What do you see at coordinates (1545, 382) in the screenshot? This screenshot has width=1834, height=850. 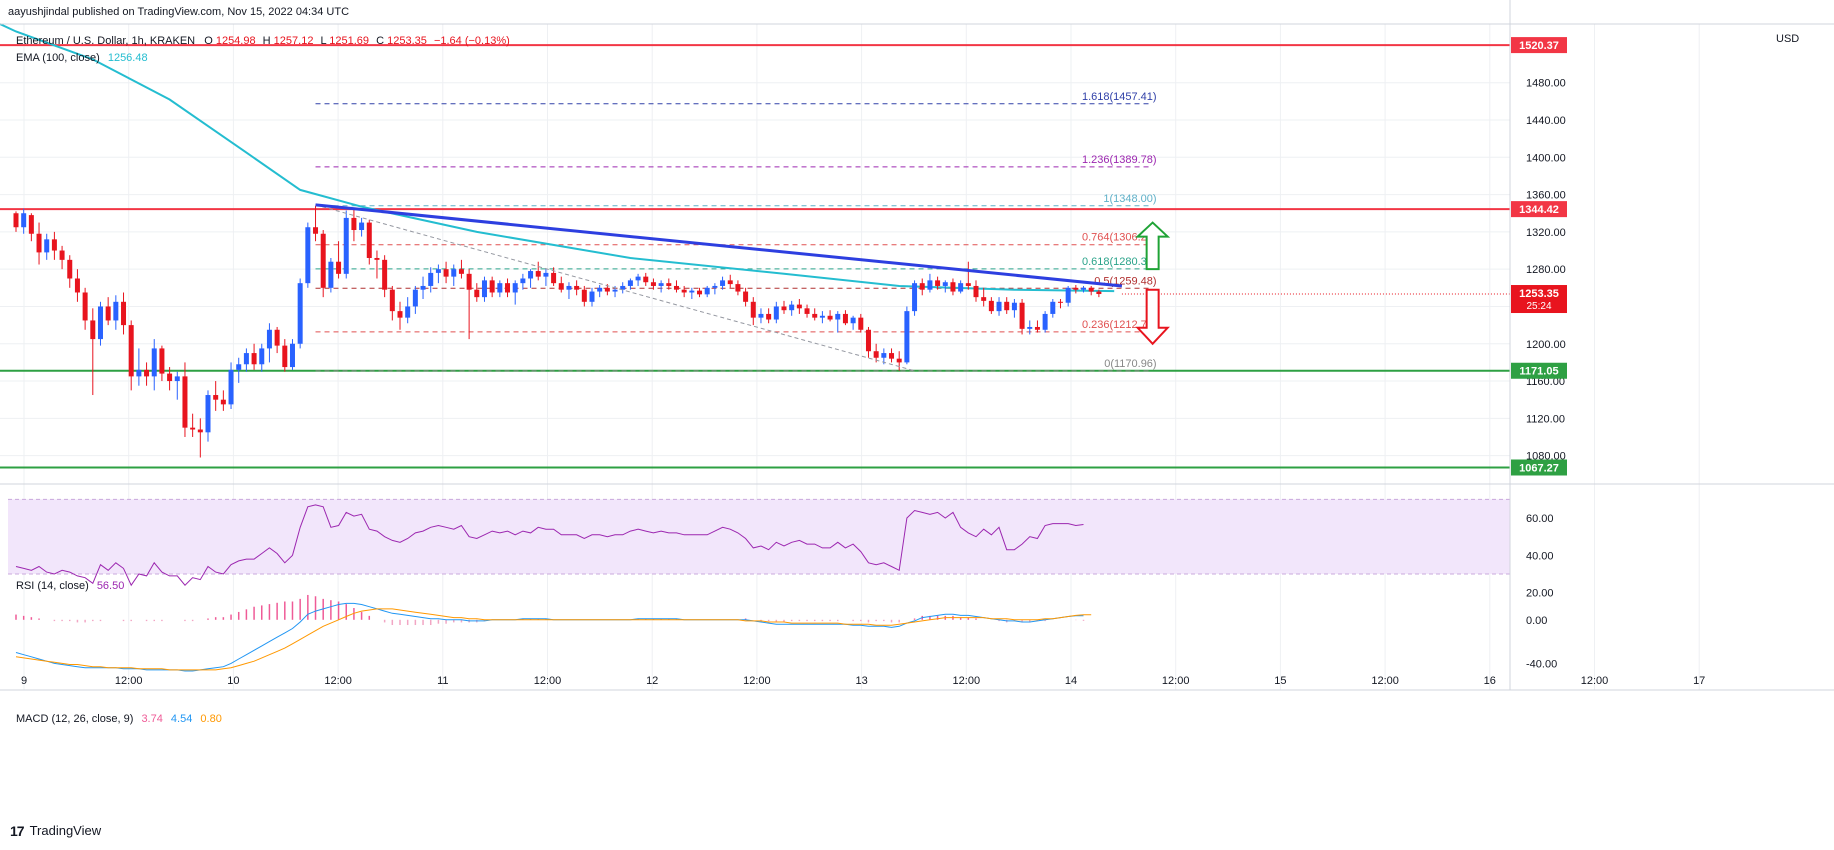 I see `y-tick-label: 1160.00` at bounding box center [1545, 382].